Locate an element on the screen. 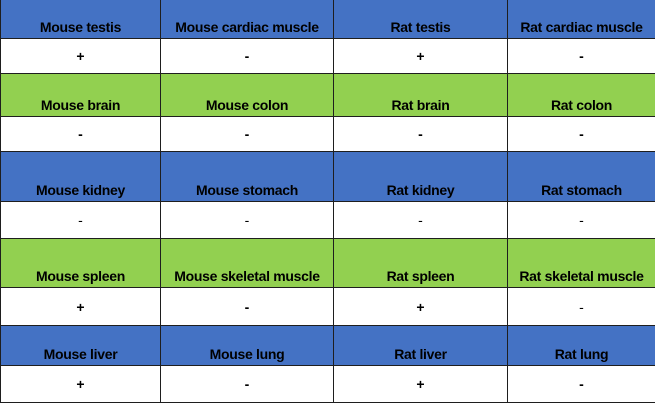  table-header-cell: Mouse kidney is located at coordinates (80, 176).